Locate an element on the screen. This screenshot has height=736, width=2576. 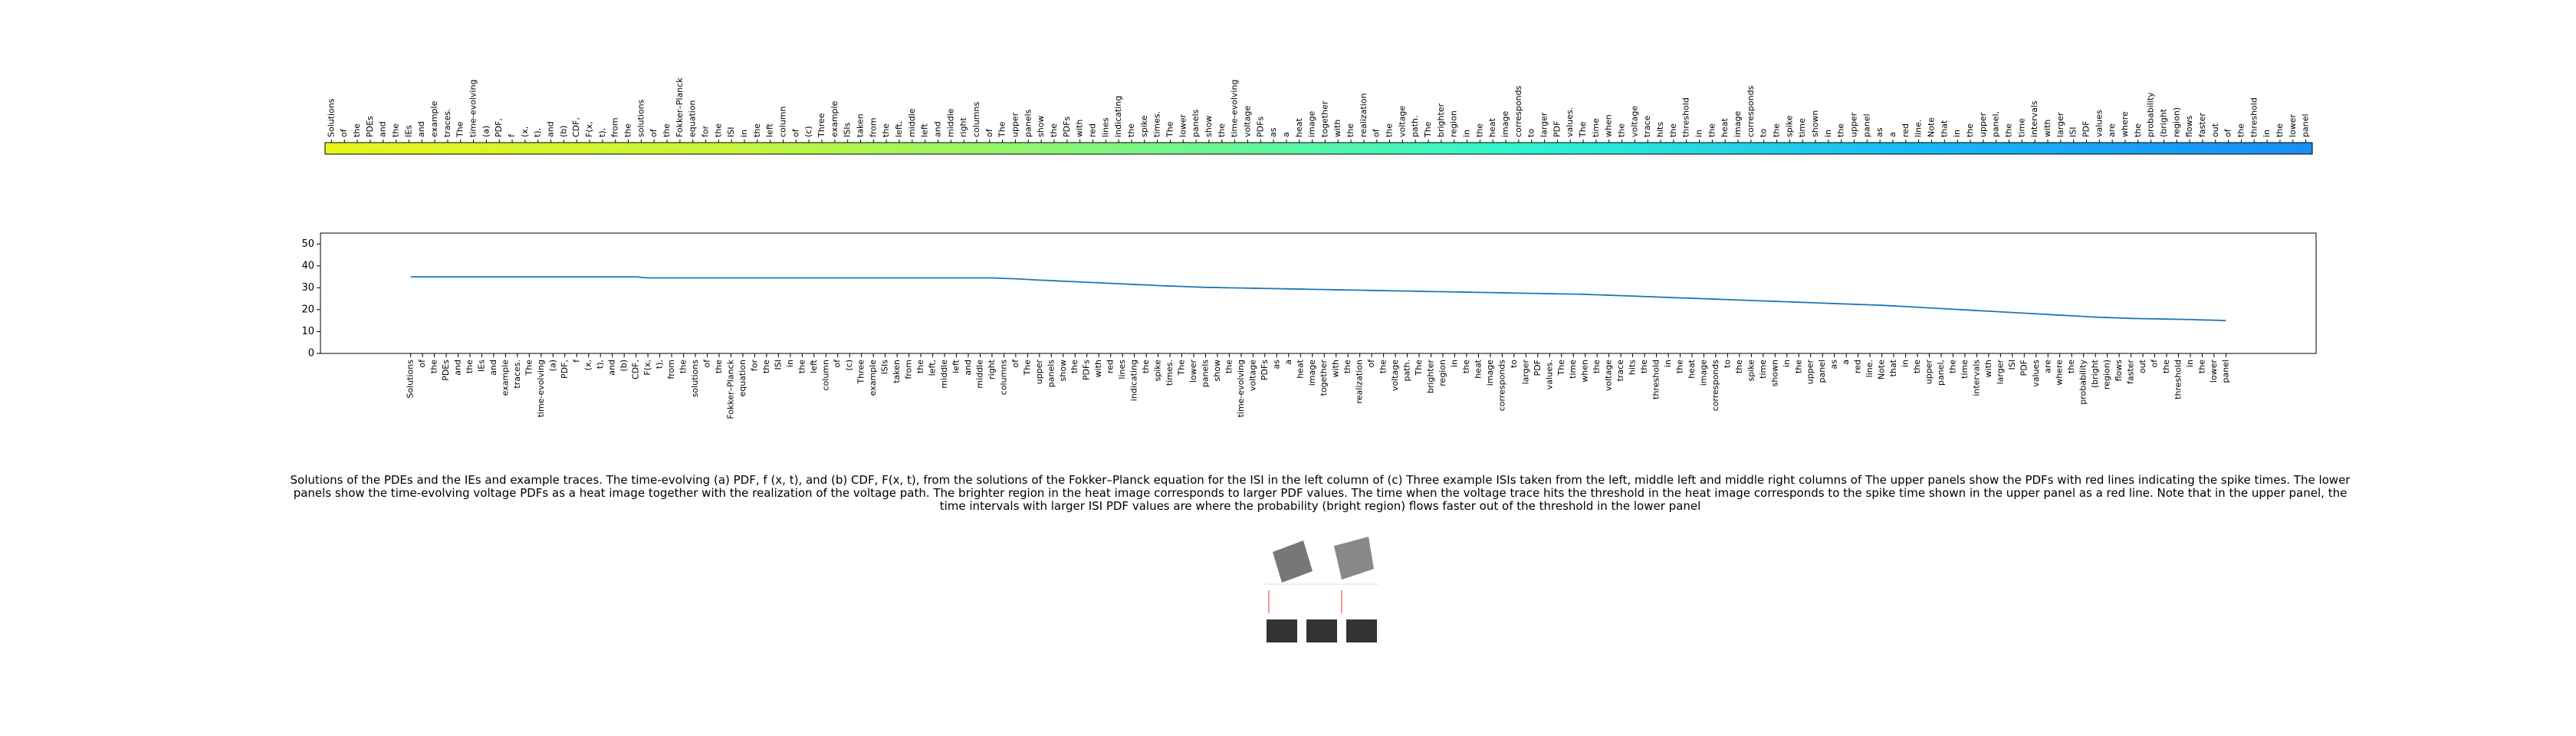
colorbar-tick-label: heat is located at coordinates (1299, 128).